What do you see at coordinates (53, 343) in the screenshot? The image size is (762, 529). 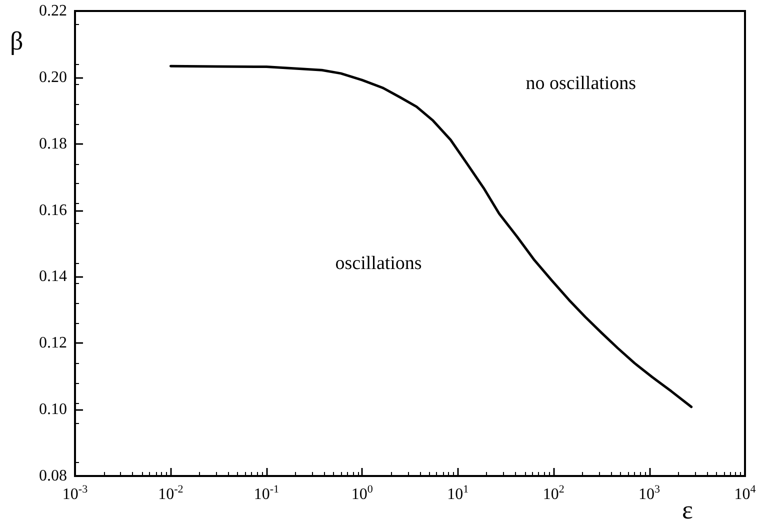 I see `y-tick-label: 0.12` at bounding box center [53, 343].